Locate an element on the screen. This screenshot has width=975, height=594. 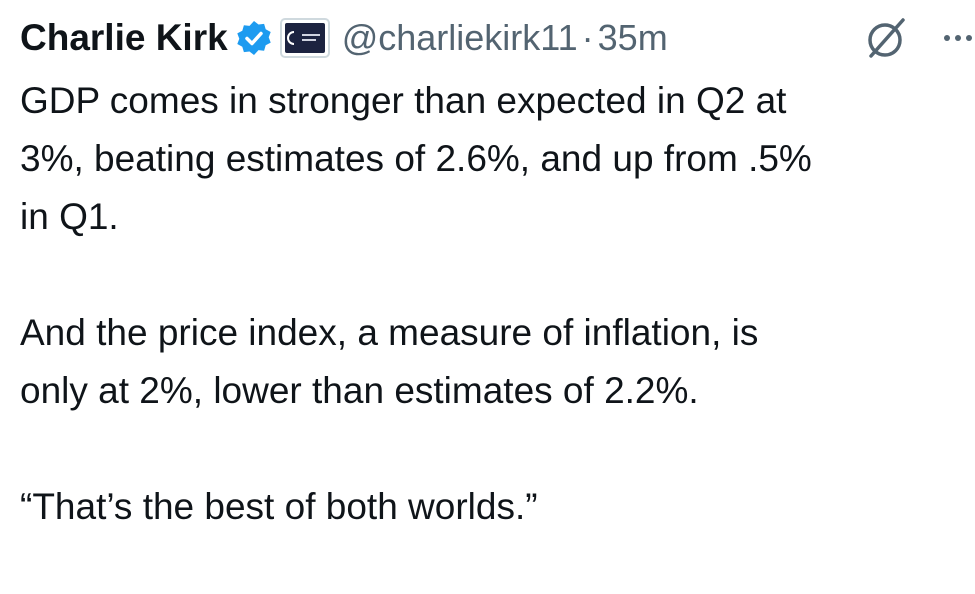
author-name: Charlie Kirk is located at coordinates (124, 37).